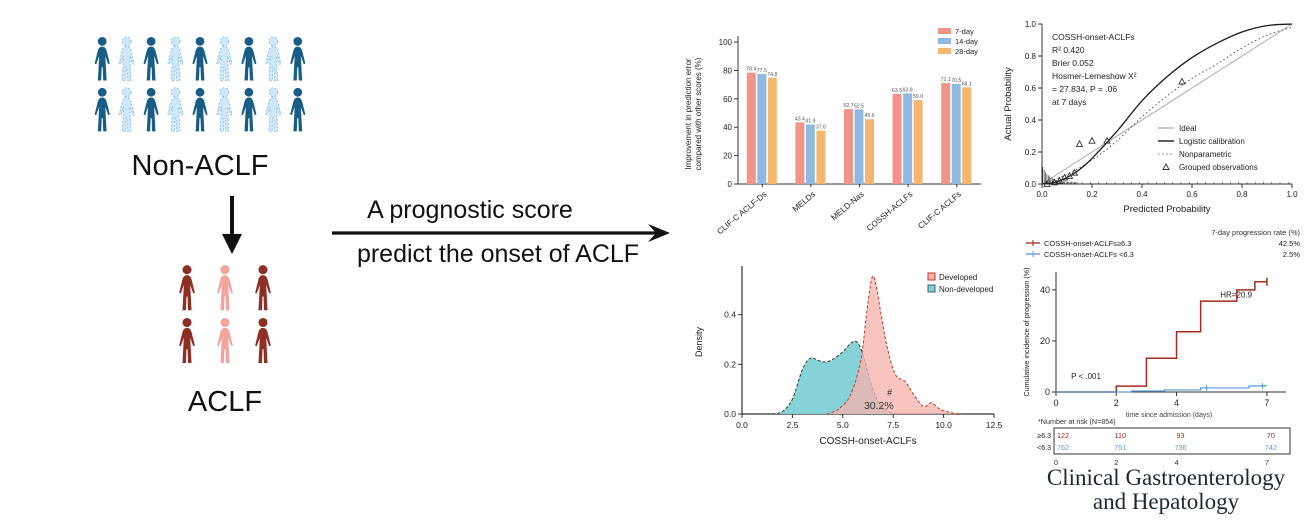 The height and width of the screenshot is (523, 1306). Describe the element at coordinates (939, 210) in the screenshot. I see `svg-text: CLIF-C ACLFs` at that location.